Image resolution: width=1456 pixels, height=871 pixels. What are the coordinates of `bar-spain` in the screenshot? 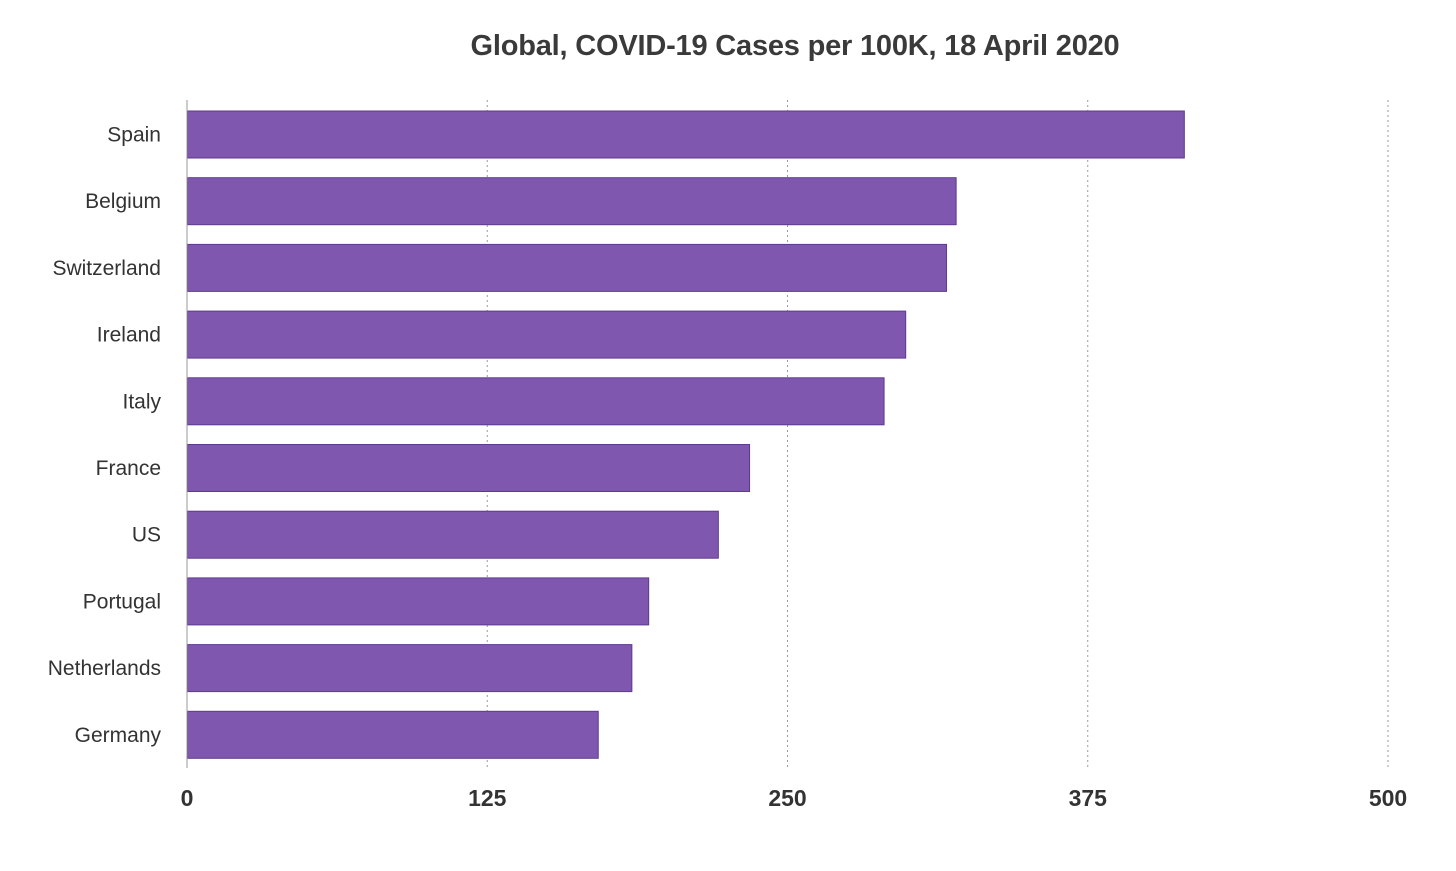 It's located at (686, 134).